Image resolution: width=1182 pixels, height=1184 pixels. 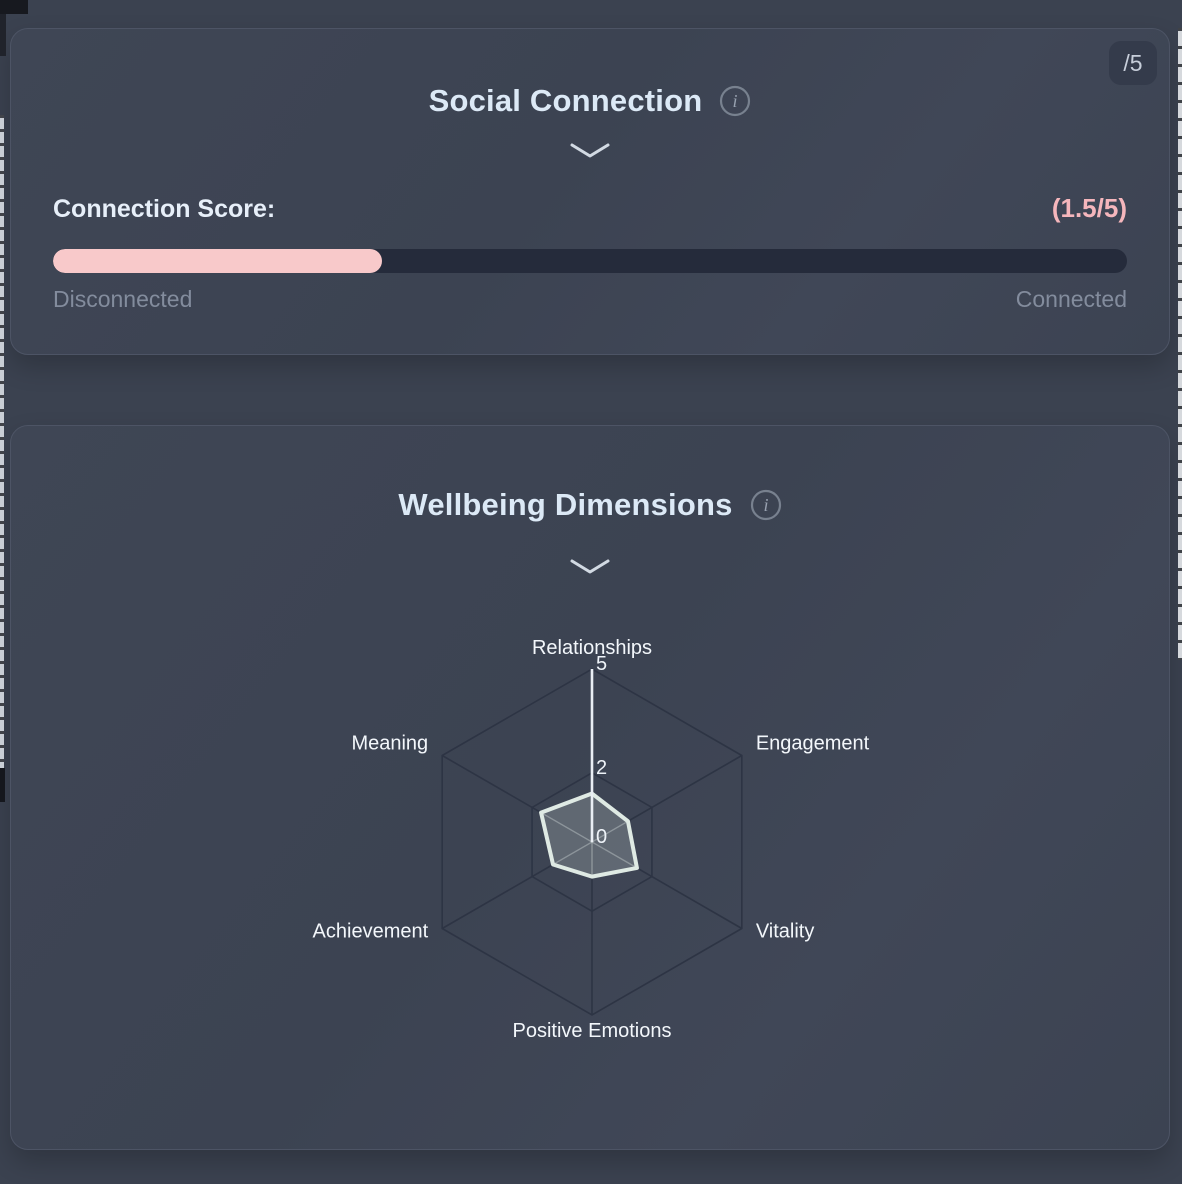 What do you see at coordinates (565, 100) in the screenshot?
I see `social-connection-title: Social Connection` at bounding box center [565, 100].